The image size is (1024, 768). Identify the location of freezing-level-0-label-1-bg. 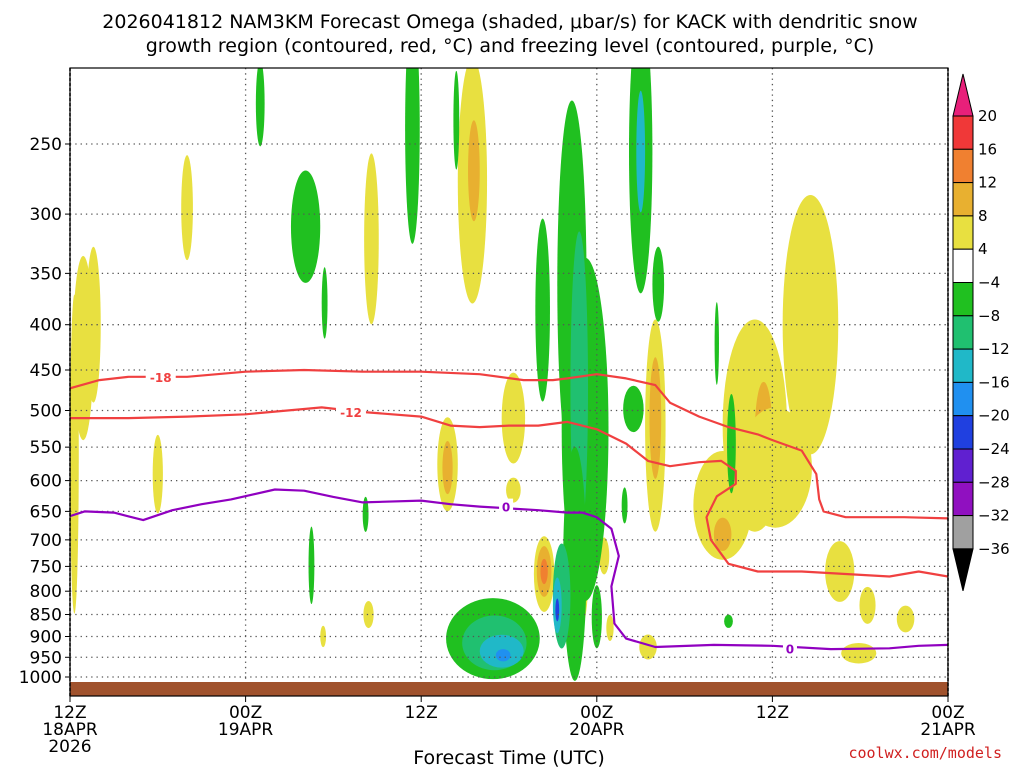
(789, 648).